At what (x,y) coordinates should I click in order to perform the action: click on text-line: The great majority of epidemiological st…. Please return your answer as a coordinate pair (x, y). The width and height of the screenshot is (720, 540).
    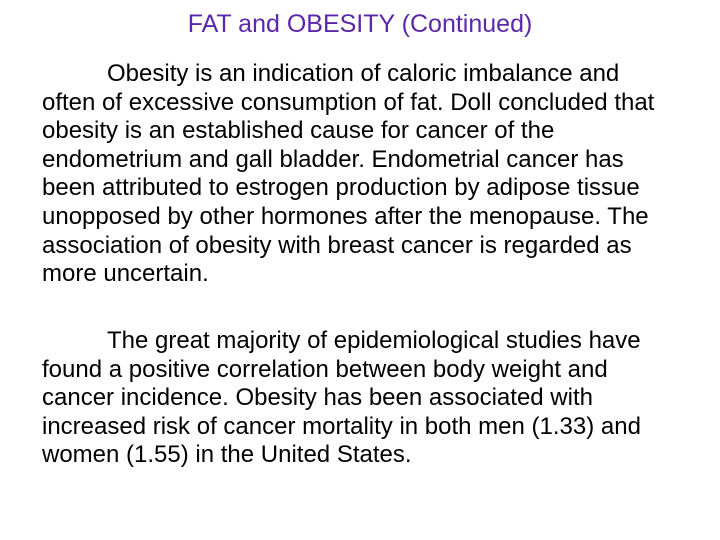
    Looking at the image, I should click on (374, 340).